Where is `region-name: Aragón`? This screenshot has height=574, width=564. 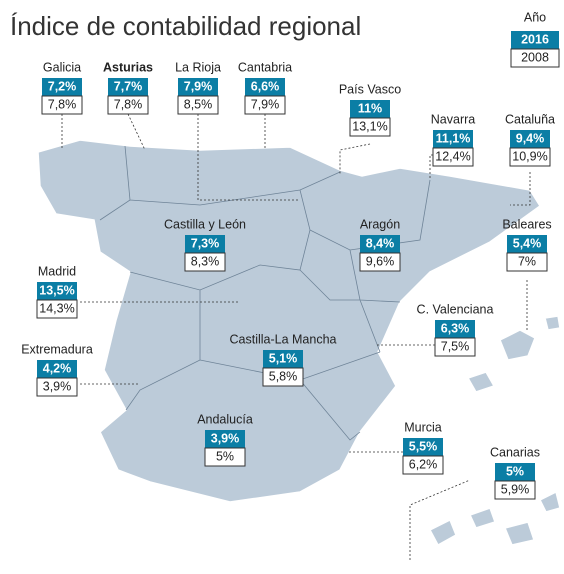 region-name: Aragón is located at coordinates (380, 224).